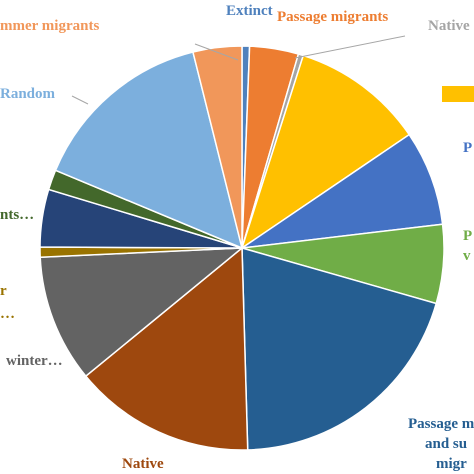 Image resolution: width=474 pixels, height=474 pixels. Describe the element at coordinates (467, 256) in the screenshot. I see `slice-label-p2b: v` at that location.